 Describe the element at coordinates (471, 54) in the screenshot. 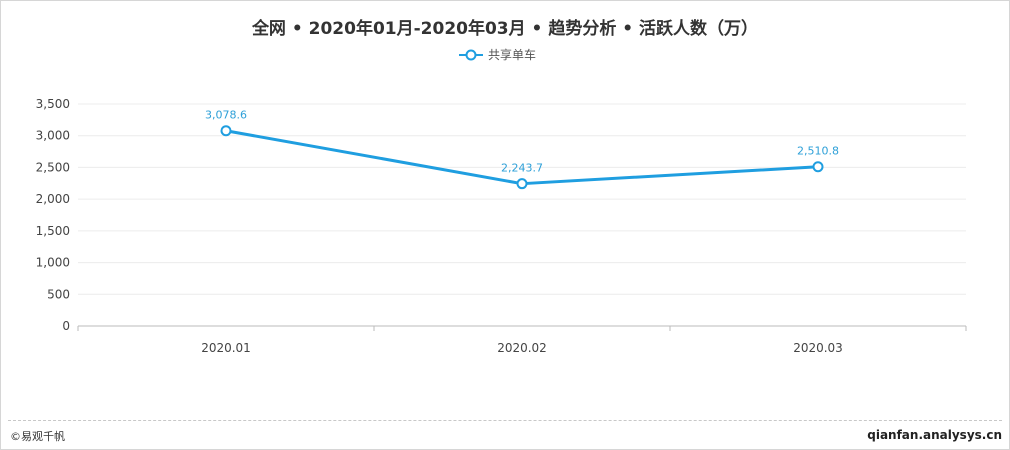

I see `legend-line-marker-icon` at that location.